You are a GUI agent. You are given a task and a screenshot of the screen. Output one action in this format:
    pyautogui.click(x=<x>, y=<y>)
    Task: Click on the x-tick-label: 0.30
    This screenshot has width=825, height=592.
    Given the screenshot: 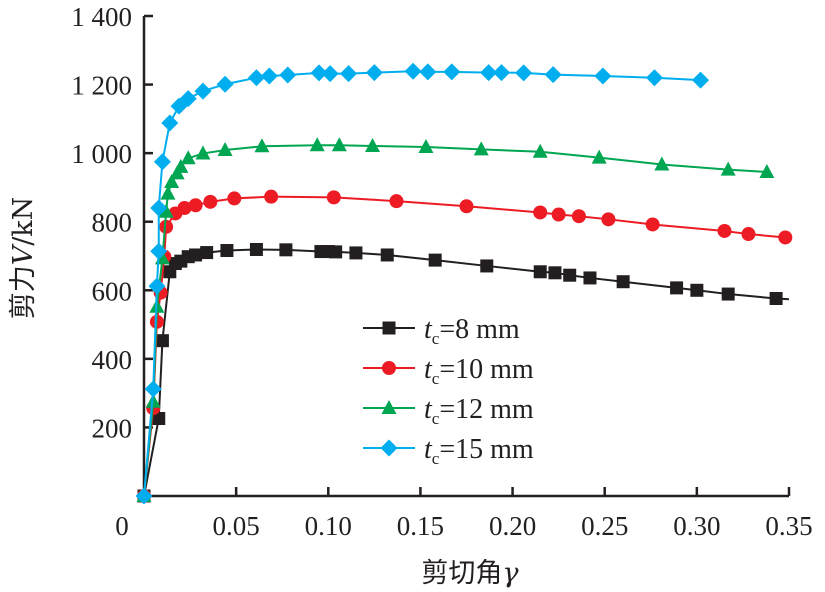 What is the action you would take?
    pyautogui.click(x=696, y=526)
    